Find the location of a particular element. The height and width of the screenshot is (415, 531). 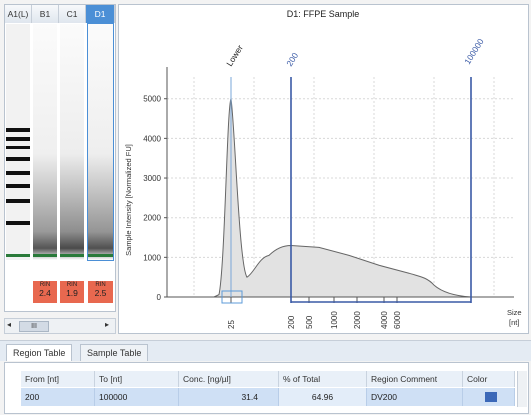

lane-header-d1: D1 is located at coordinates (100, 14).